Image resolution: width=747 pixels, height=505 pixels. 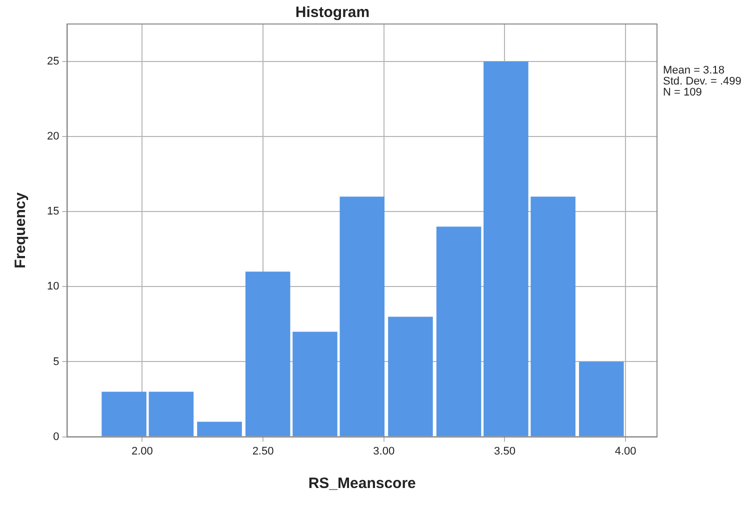 I want to click on text: Std. Dev. = .499, so click(x=702, y=82).